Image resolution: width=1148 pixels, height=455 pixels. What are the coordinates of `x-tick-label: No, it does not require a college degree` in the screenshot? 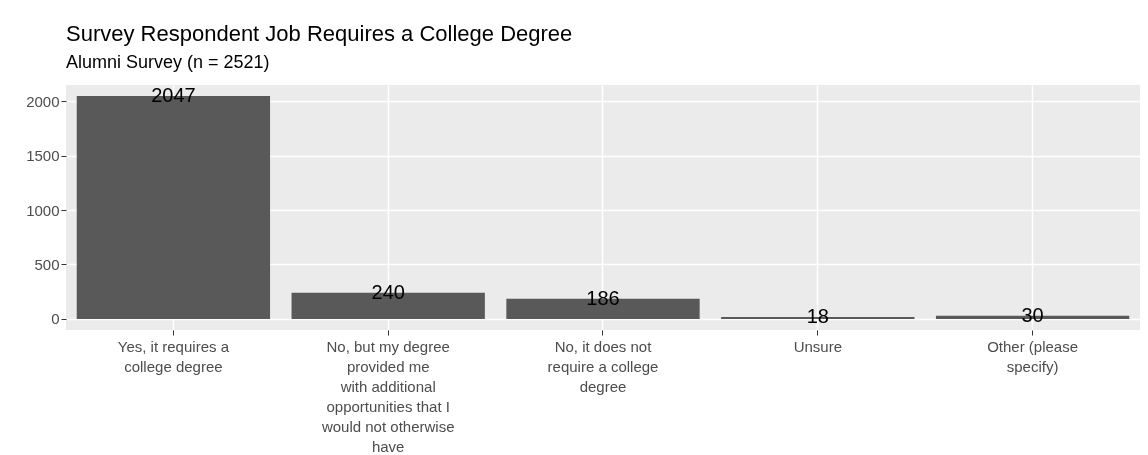 It's located at (603, 366).